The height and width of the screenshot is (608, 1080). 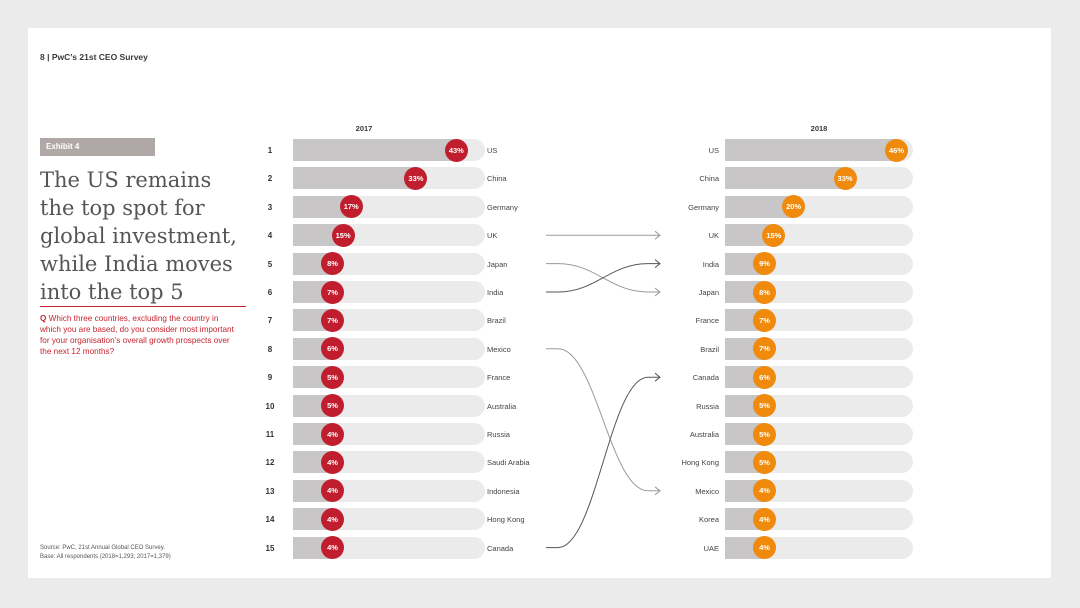 I want to click on question-prefix: Q, so click(x=43, y=318).